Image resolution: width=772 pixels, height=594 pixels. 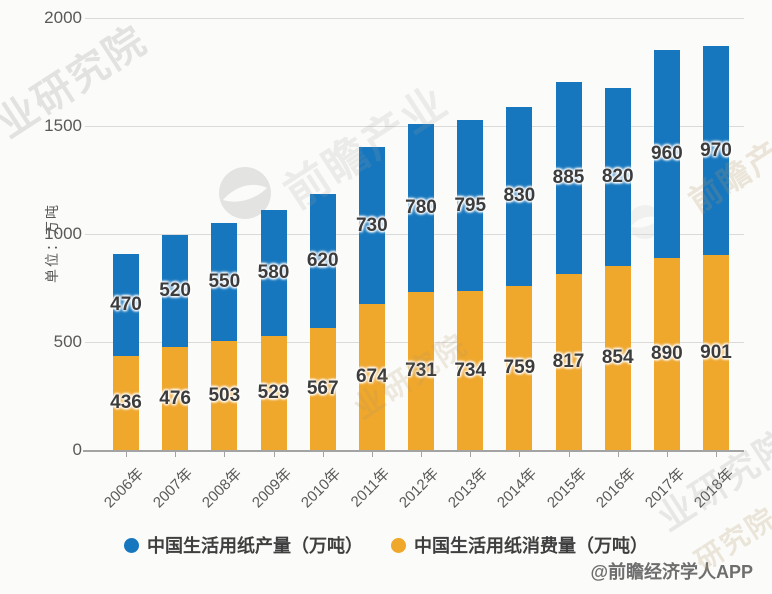 I want to click on x-tick-label: 2006年, so click(x=124, y=488).